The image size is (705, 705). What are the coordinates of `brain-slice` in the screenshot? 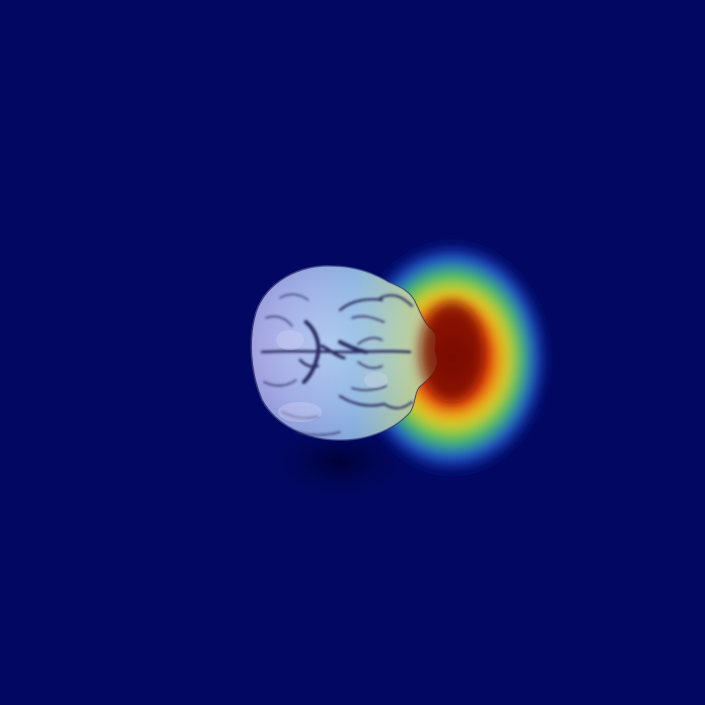 It's located at (344, 353).